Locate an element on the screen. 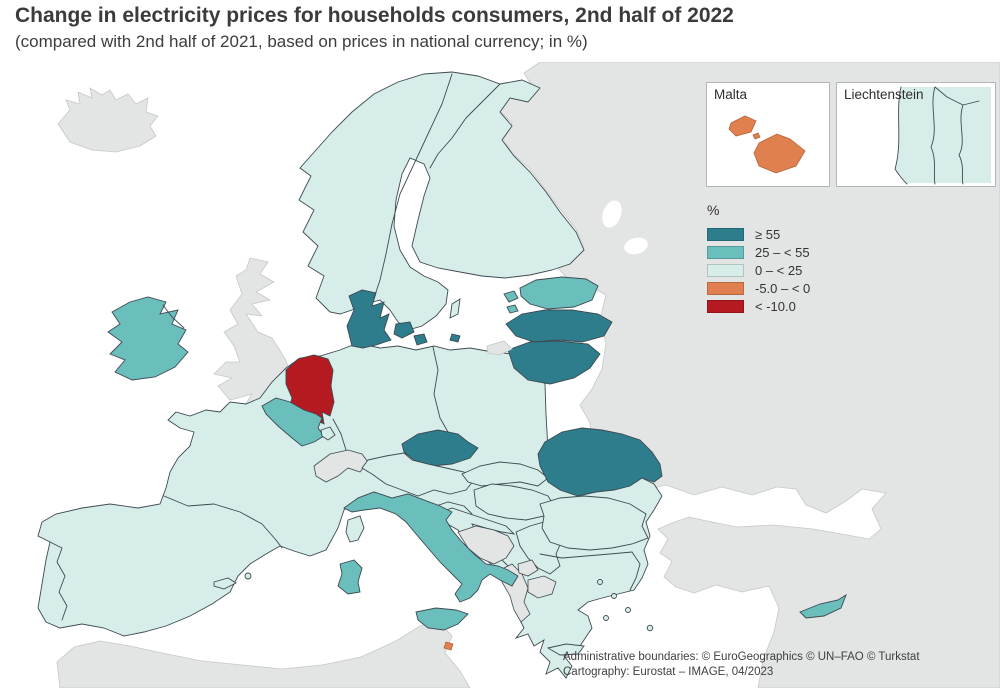 The image size is (1000, 688). legend-label: < -10.0 is located at coordinates (775, 306).